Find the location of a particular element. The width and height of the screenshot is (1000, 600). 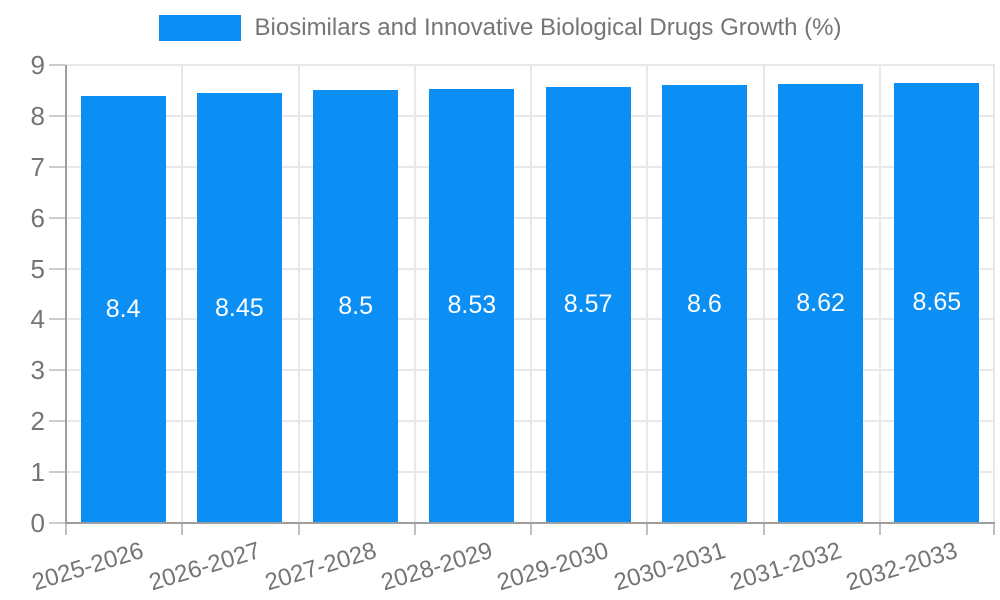

legend-swatch is located at coordinates (199, 28).